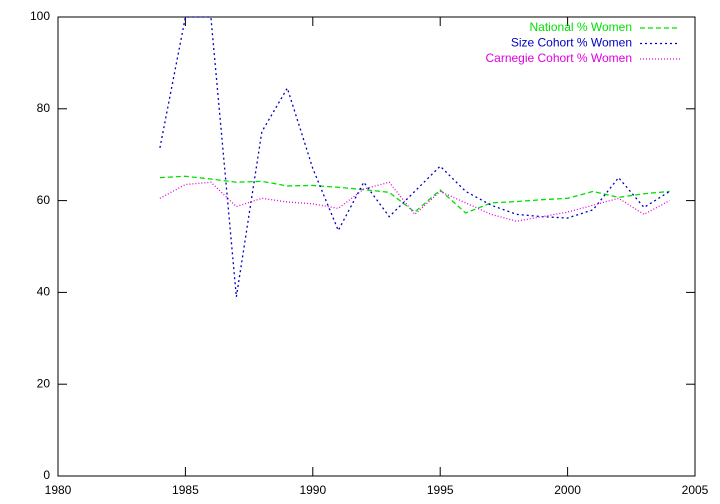 Image resolution: width=720 pixels, height=504 pixels. What do you see at coordinates (44, 292) in the screenshot?
I see `y-tick-label: 40` at bounding box center [44, 292].